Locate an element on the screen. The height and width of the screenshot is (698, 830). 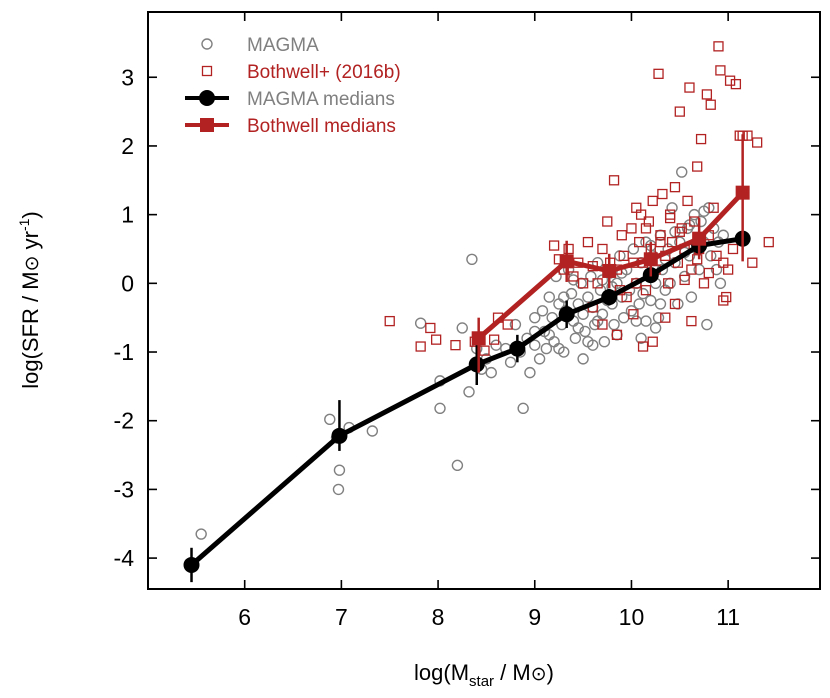
y-tick-label-5: 1 is located at coordinates (127, 215).